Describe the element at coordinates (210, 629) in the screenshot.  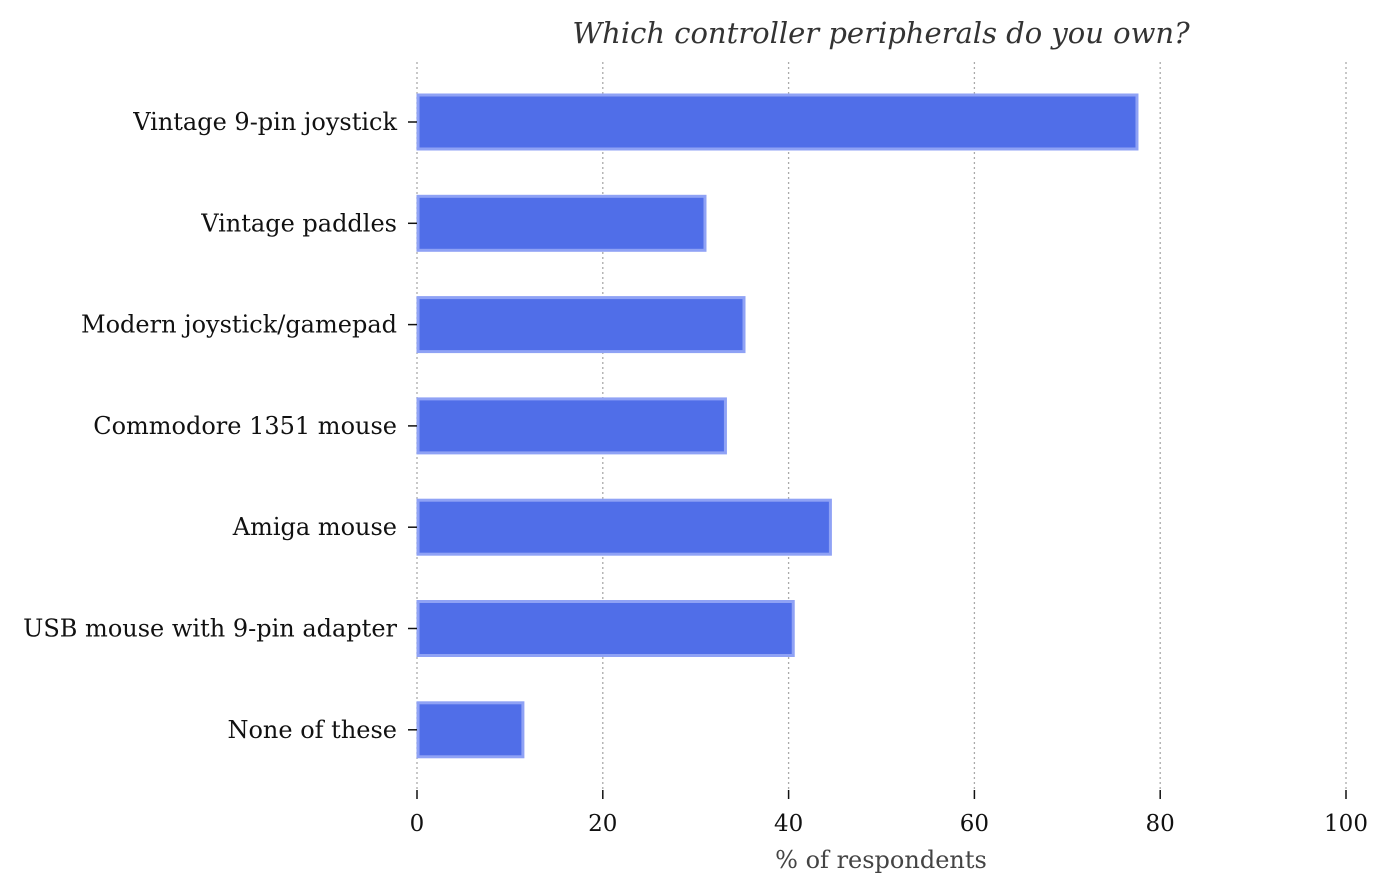
I see `category-label: USB mouse with 9-pin adapter` at that location.